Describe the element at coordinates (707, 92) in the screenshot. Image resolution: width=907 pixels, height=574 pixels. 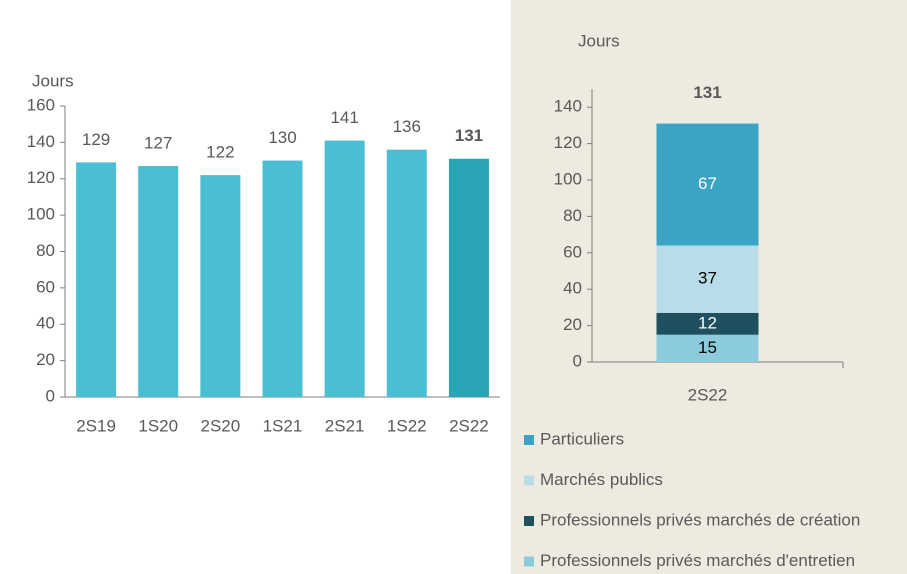
I see `total-label: 131` at that location.